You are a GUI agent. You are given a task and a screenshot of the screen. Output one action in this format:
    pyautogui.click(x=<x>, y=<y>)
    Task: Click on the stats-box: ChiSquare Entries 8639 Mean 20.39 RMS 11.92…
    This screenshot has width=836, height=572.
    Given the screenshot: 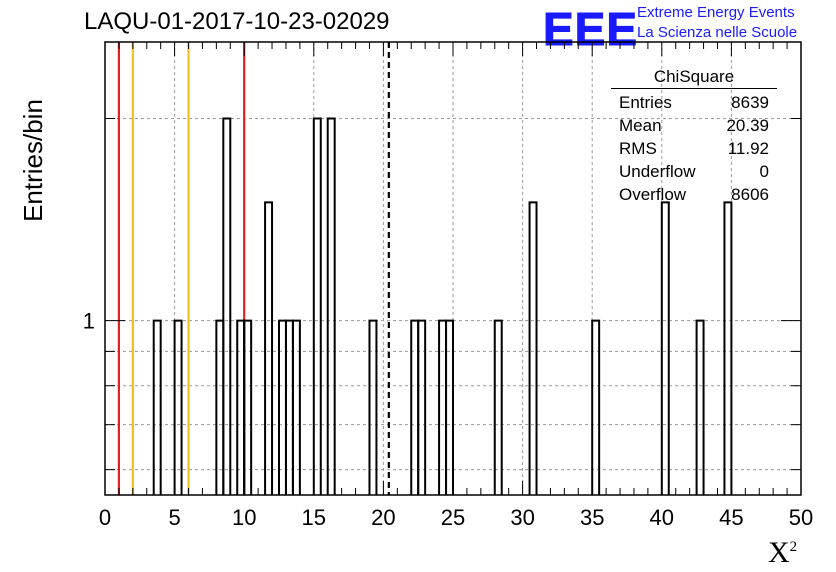 What is the action you would take?
    pyautogui.click(x=694, y=136)
    